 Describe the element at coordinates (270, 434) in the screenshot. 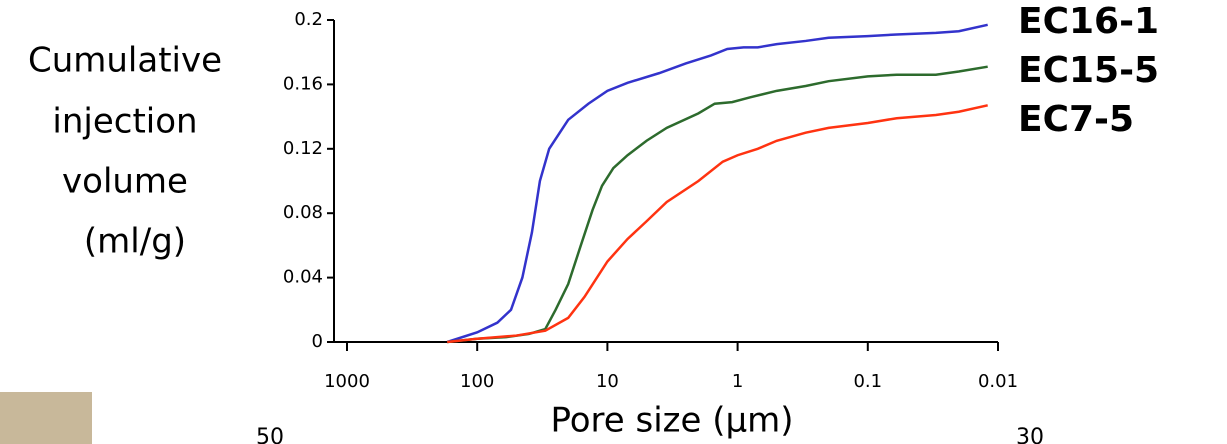

I see `annotation: 50` at that location.